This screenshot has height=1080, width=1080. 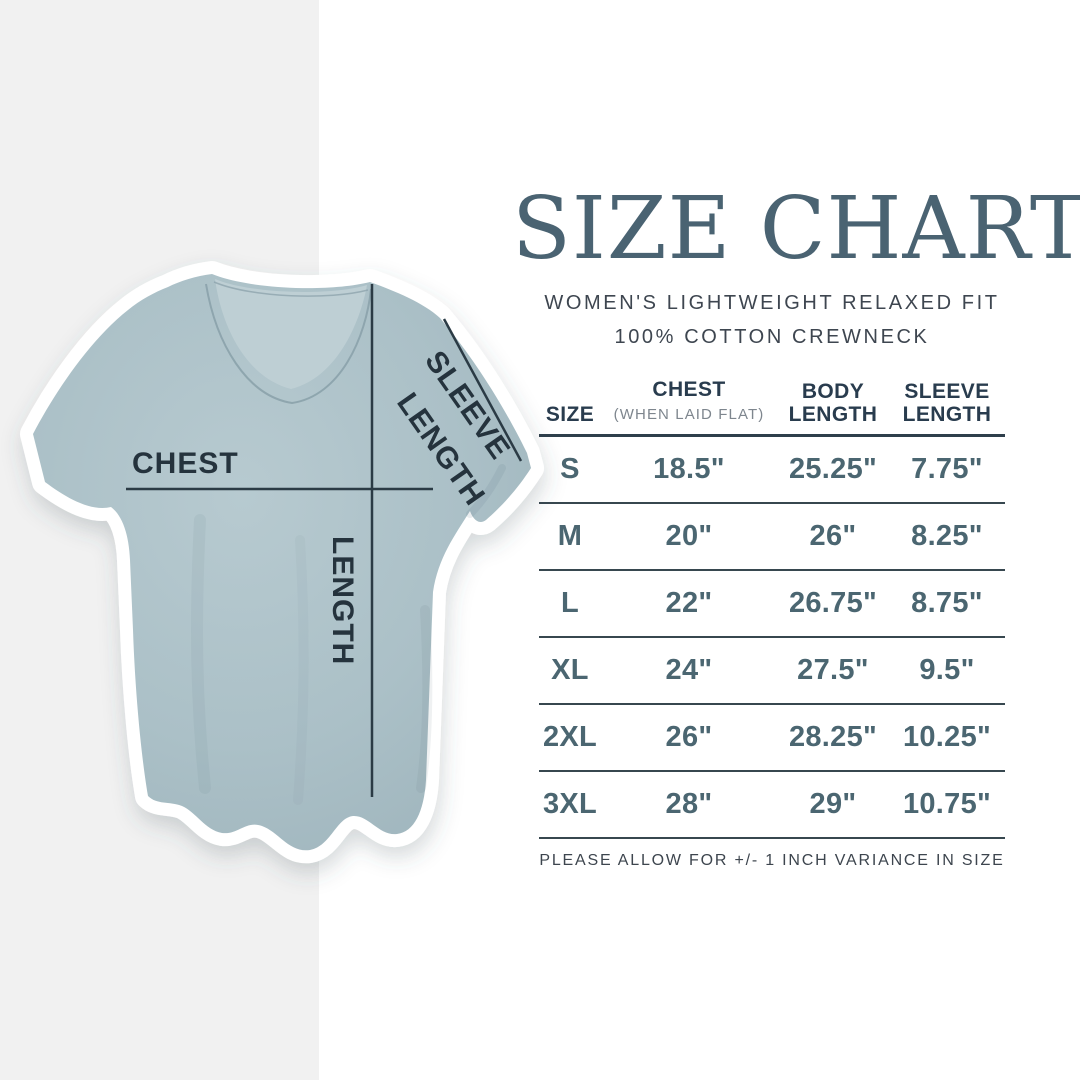 I want to click on sleeve-length-cell: 7.75", so click(x=947, y=469).